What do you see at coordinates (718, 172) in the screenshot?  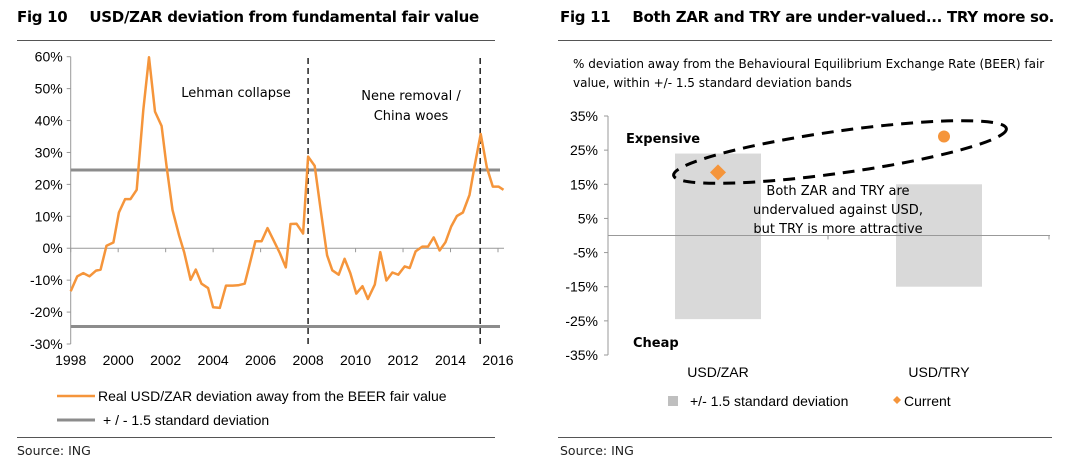 I see `current-marker-zar` at bounding box center [718, 172].